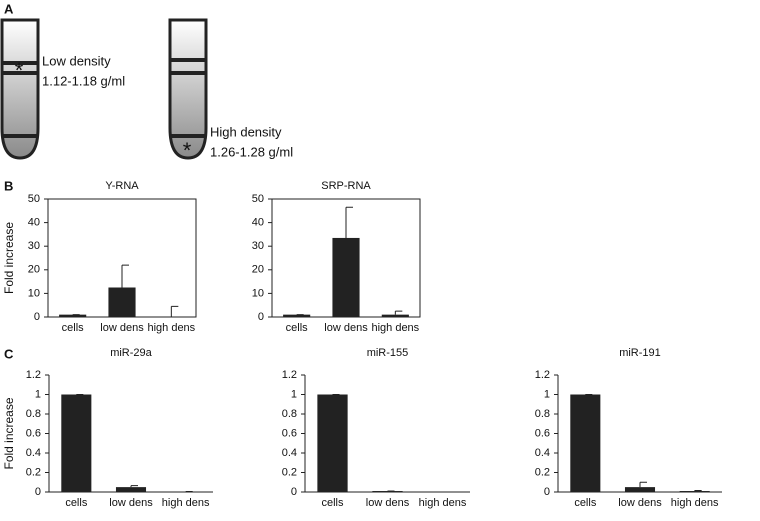  What do you see at coordinates (131, 353) in the screenshot?
I see `chart-title: miR-29a` at bounding box center [131, 353].